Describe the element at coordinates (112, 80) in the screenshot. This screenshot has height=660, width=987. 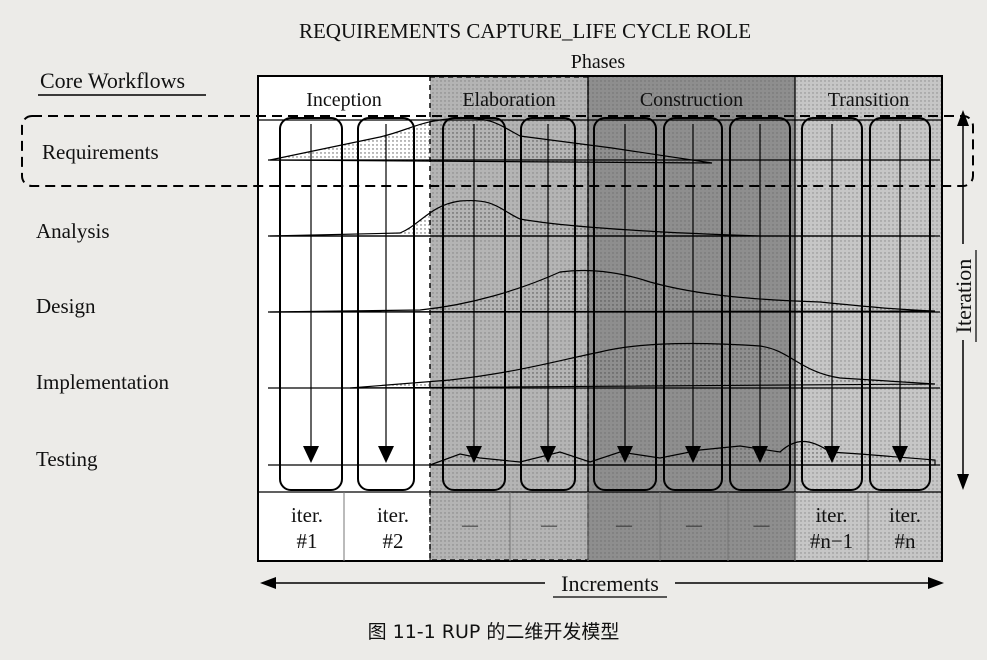
I see `core-workflows-label: Core Workflows` at that location.